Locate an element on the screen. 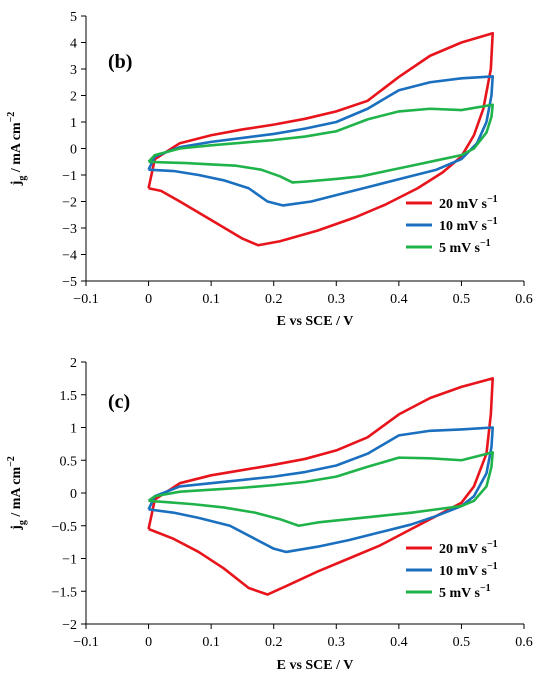 Image resolution: width=550 pixels, height=688 pixels. y-tick-label: 3 is located at coordinates (73, 70).